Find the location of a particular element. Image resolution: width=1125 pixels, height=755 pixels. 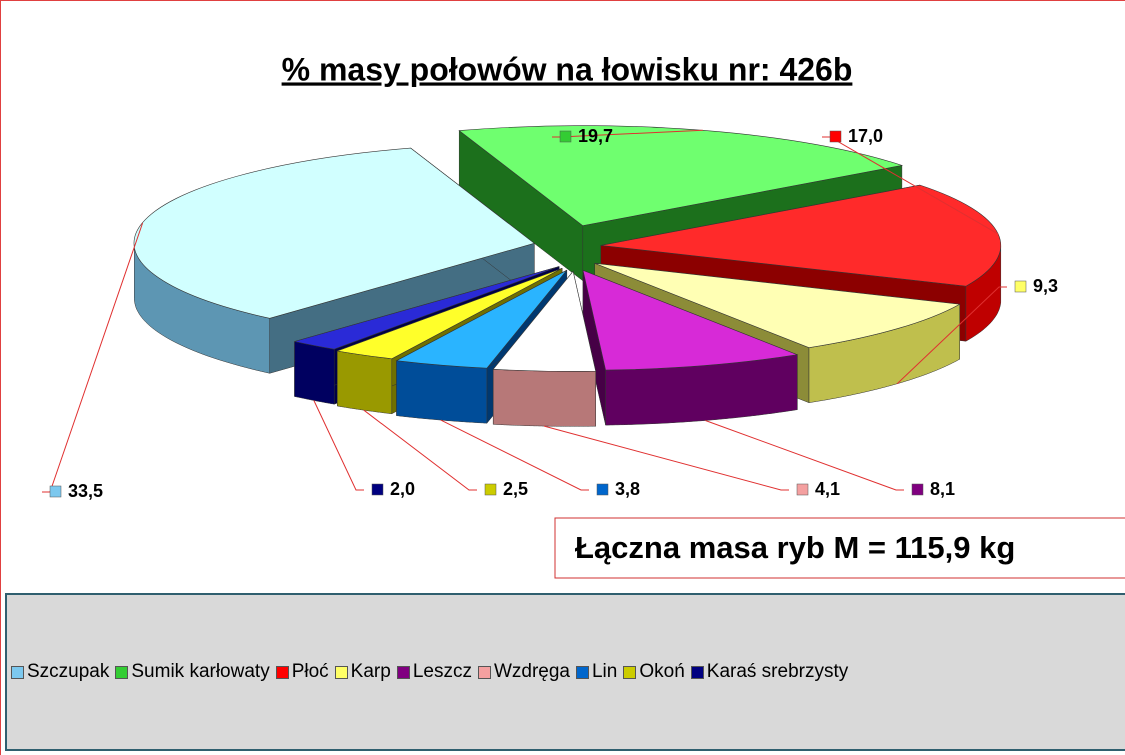

legend-label: Sumik karłowaty is located at coordinates (200, 671).